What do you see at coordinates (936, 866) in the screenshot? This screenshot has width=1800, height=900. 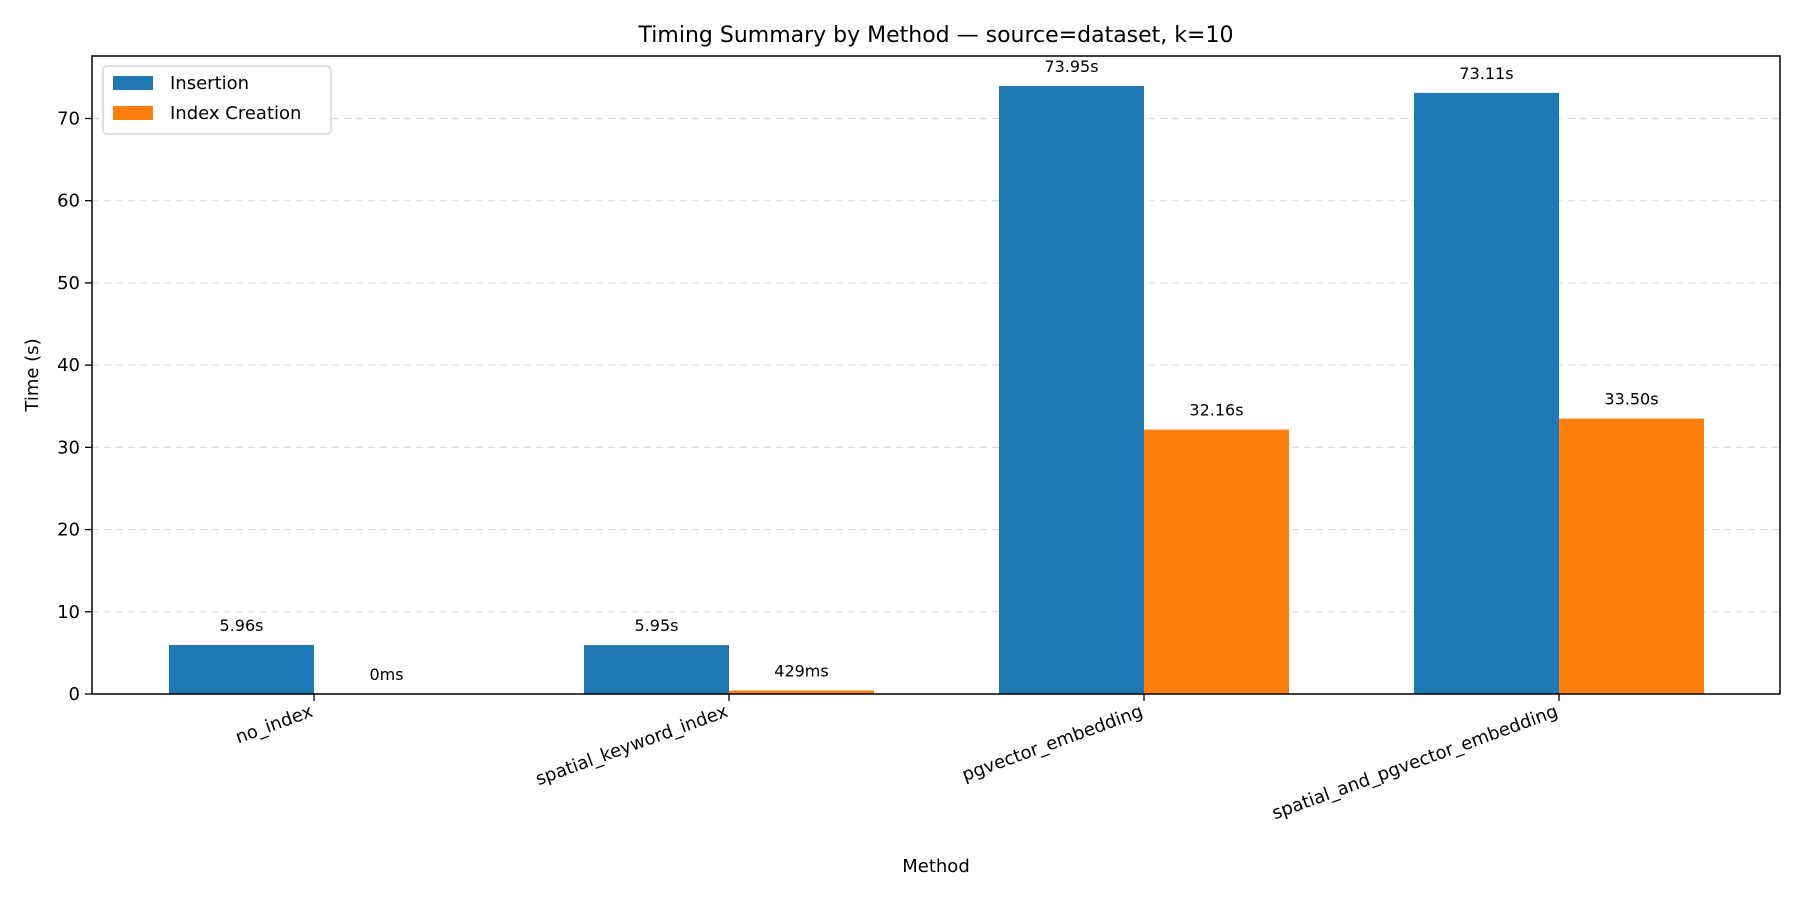 I see `x-axis-label: Method` at bounding box center [936, 866].